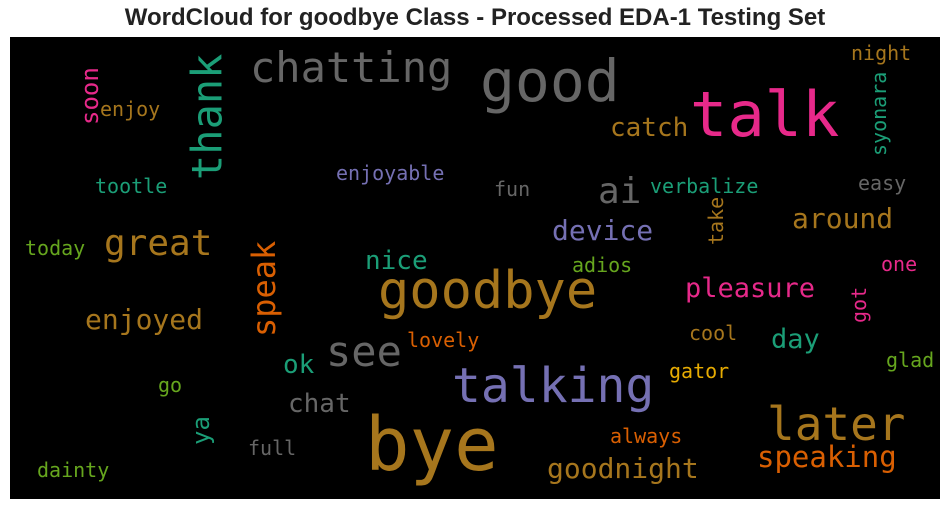 The height and width of the screenshot is (511, 950). I want to click on word-adios: adios, so click(602, 265).